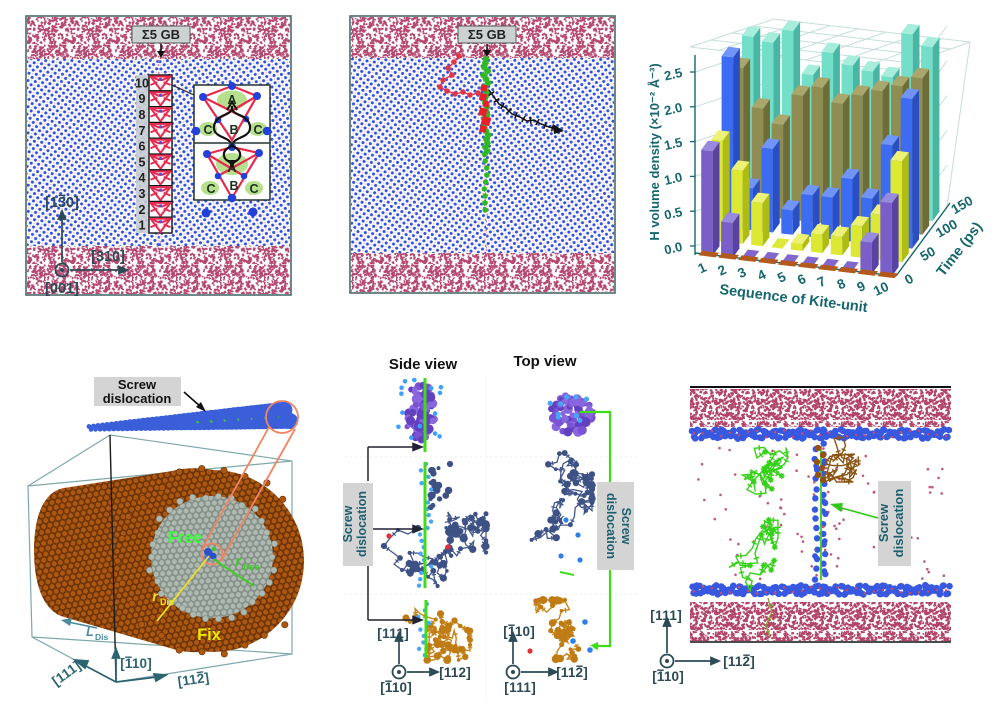 This screenshot has height=715, width=1000. What do you see at coordinates (654, 151) in the screenshot?
I see `svg-text: H volume density (×10⁻² Å⁻³)` at bounding box center [654, 151].